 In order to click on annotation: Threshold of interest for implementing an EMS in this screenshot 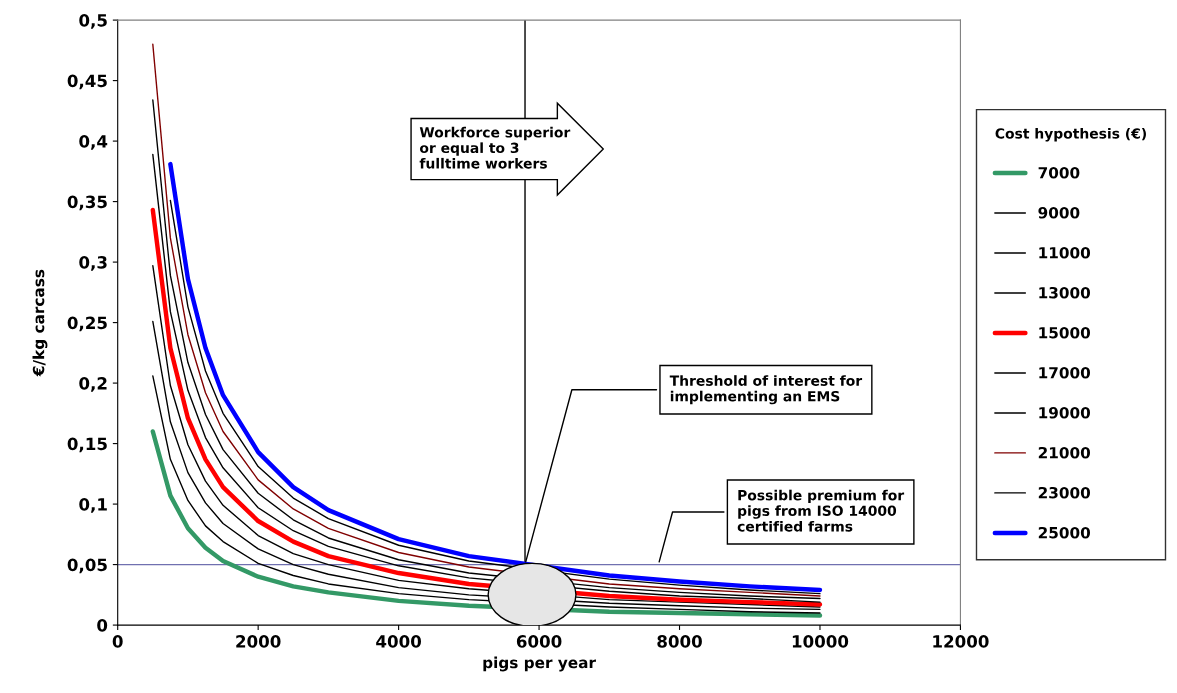, I will do `click(766, 390)`.